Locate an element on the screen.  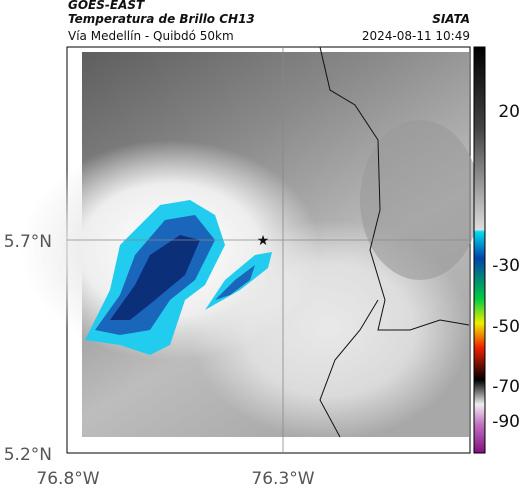
lat-label: 5.7°N is located at coordinates (28, 242).